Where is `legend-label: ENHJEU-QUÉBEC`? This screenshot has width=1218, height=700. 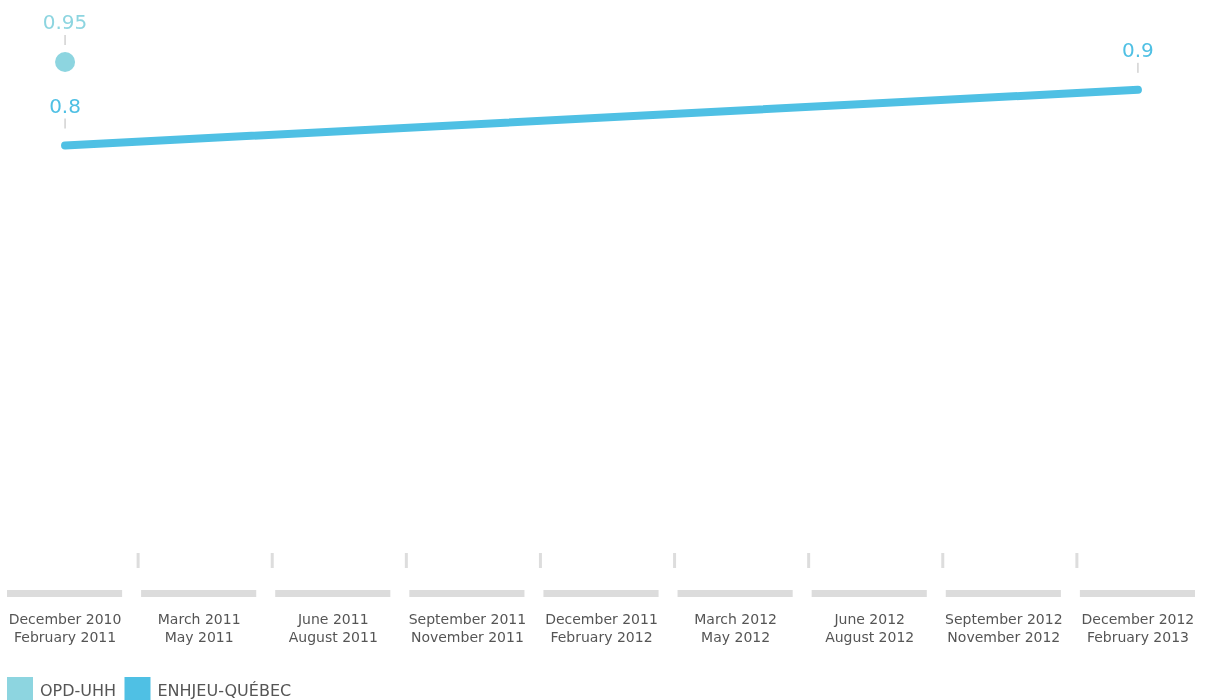 legend-label: ENHJEU-QUÉBEC is located at coordinates (224, 690).